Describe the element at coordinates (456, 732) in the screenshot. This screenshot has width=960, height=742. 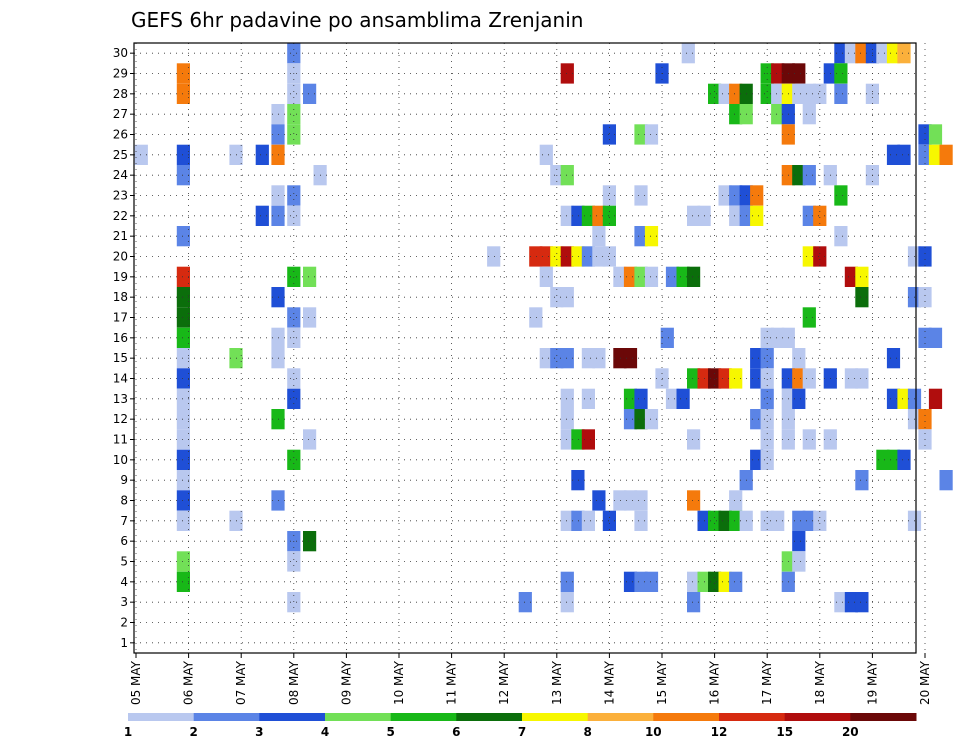
I see `legend-label: 6` at that location.